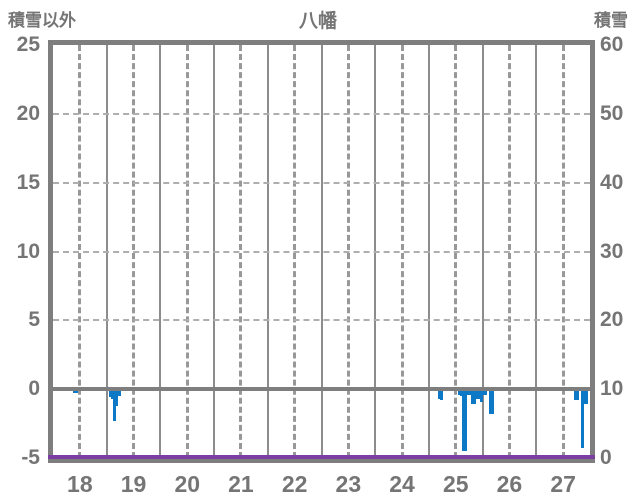 This screenshot has height=501, width=636. Describe the element at coordinates (612, 389) in the screenshot. I see `right-axis-tick-label: 10` at that location.